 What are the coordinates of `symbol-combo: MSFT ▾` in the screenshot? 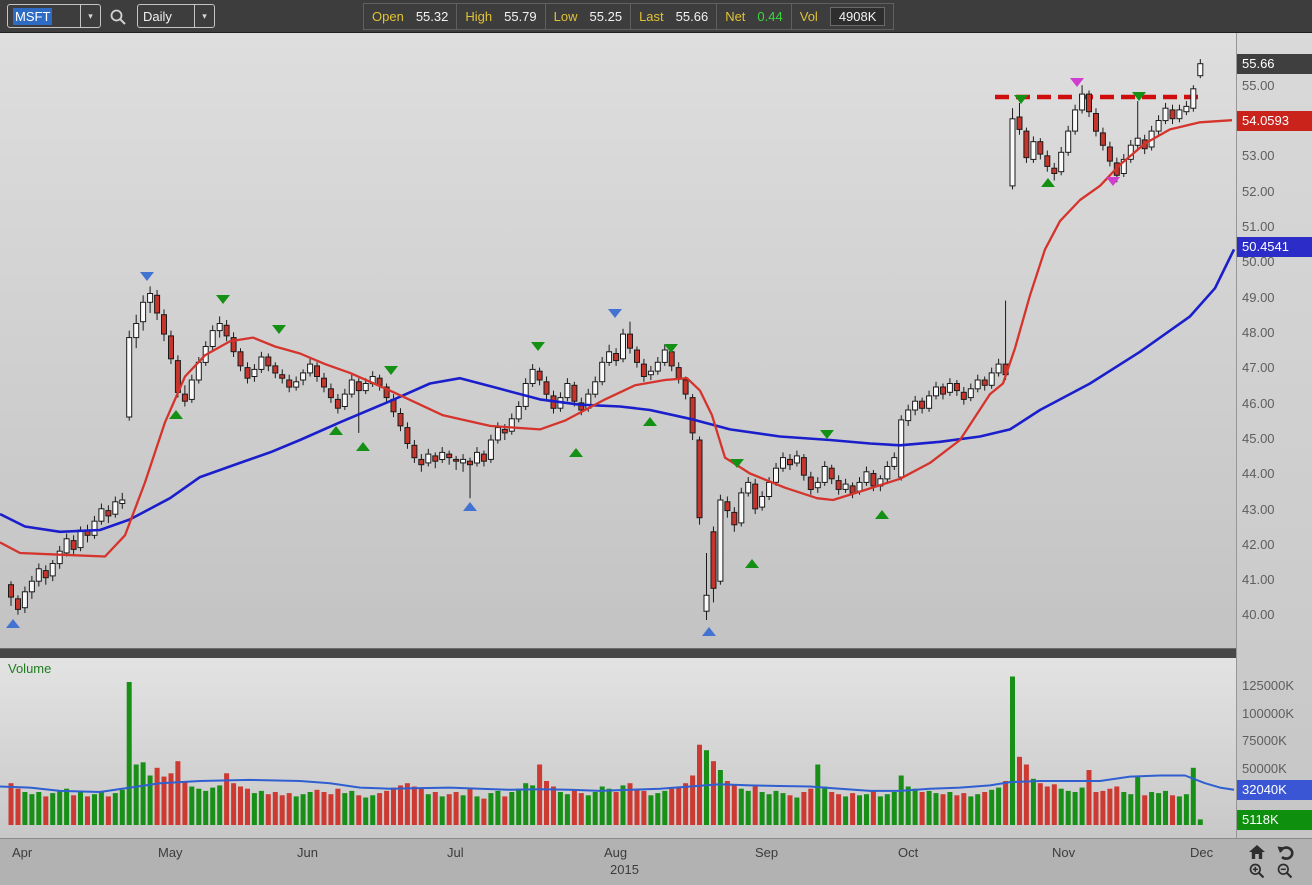 It's located at (54, 16).